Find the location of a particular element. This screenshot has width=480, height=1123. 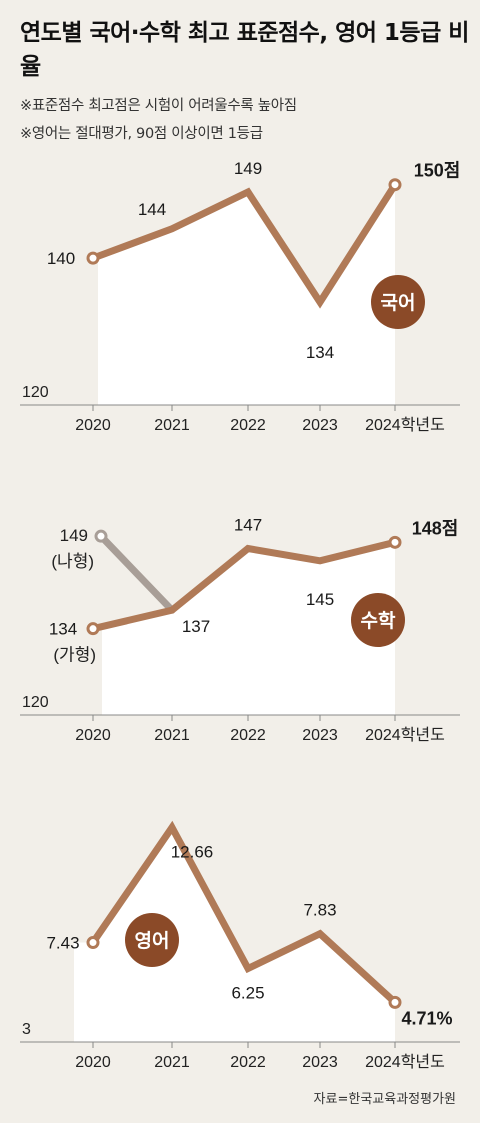

branch-value-label: 149 is located at coordinates (74, 535).